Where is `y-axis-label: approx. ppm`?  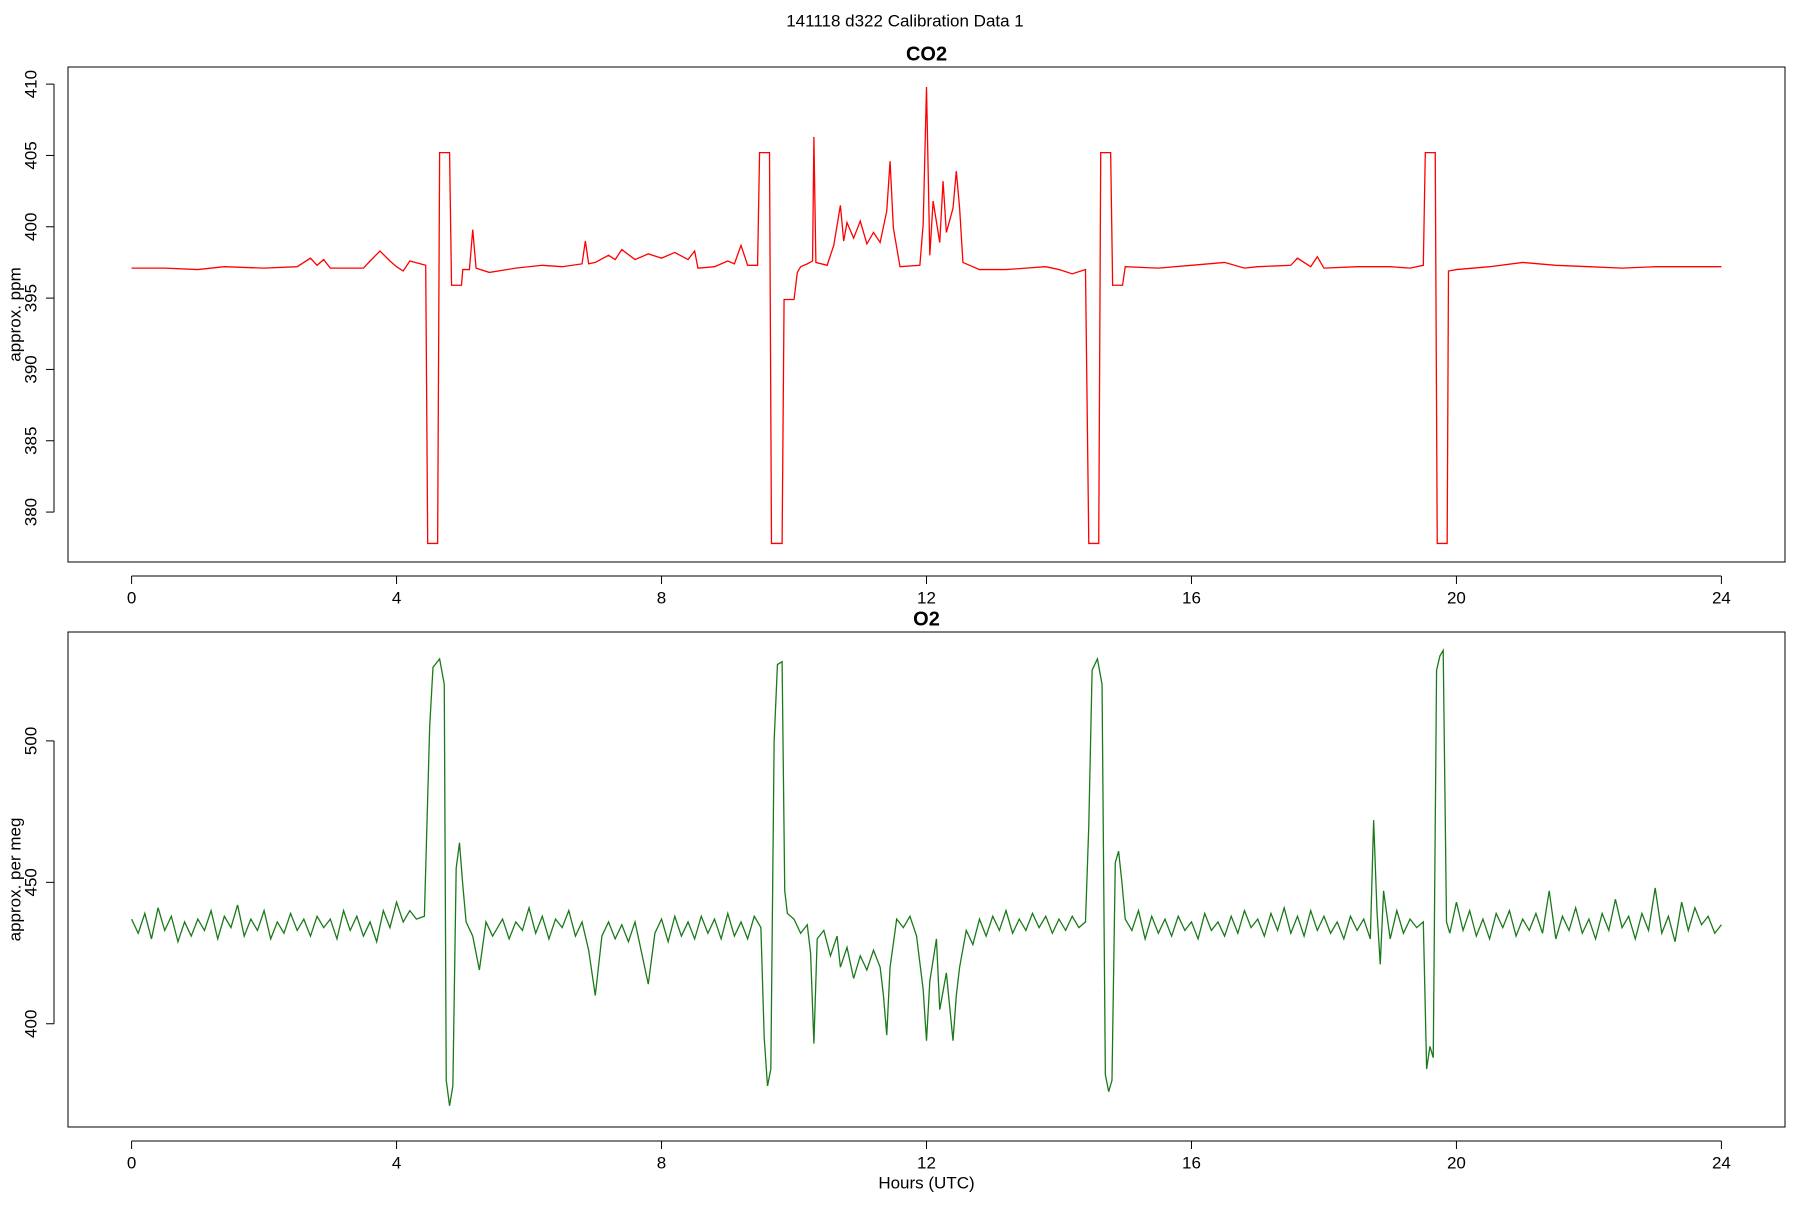
y-axis-label: approx. ppm is located at coordinates (14, 314).